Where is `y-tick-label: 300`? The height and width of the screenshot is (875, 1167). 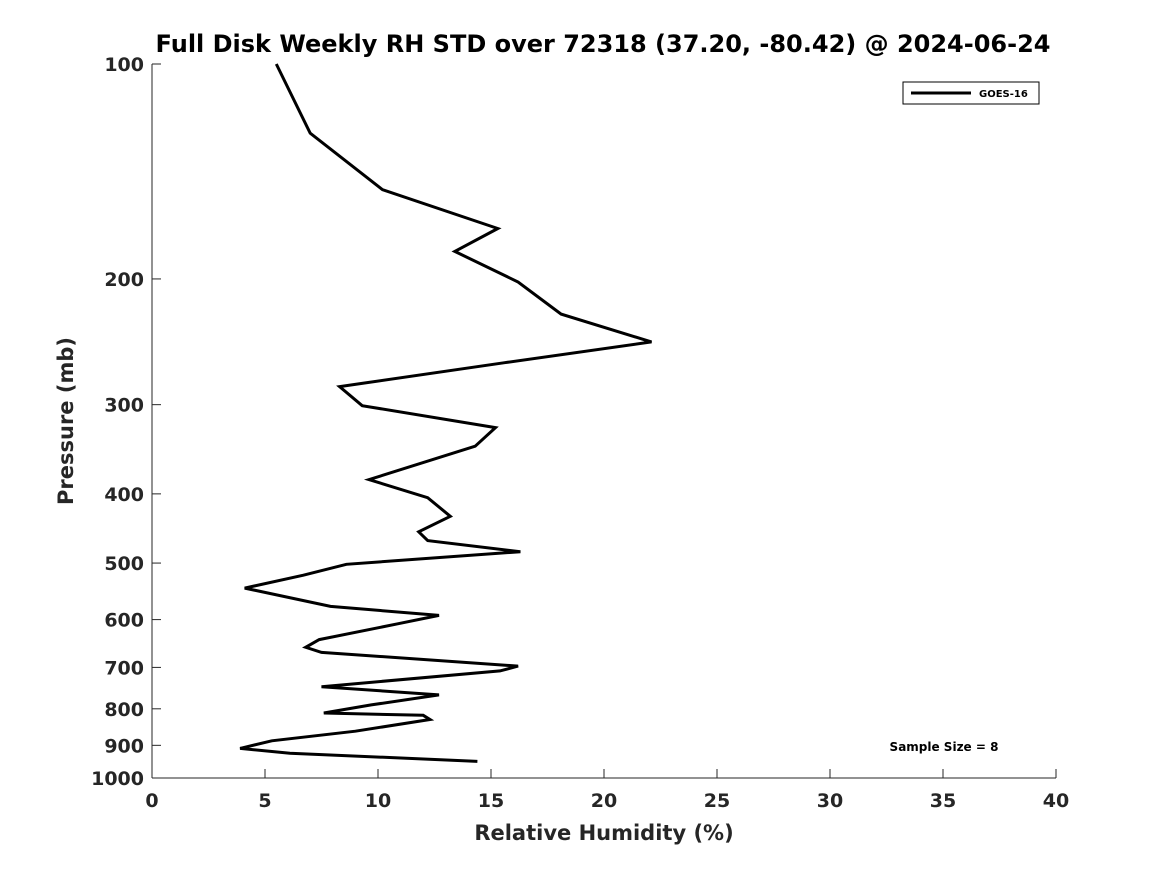
y-tick-label: 300 is located at coordinates (124, 406).